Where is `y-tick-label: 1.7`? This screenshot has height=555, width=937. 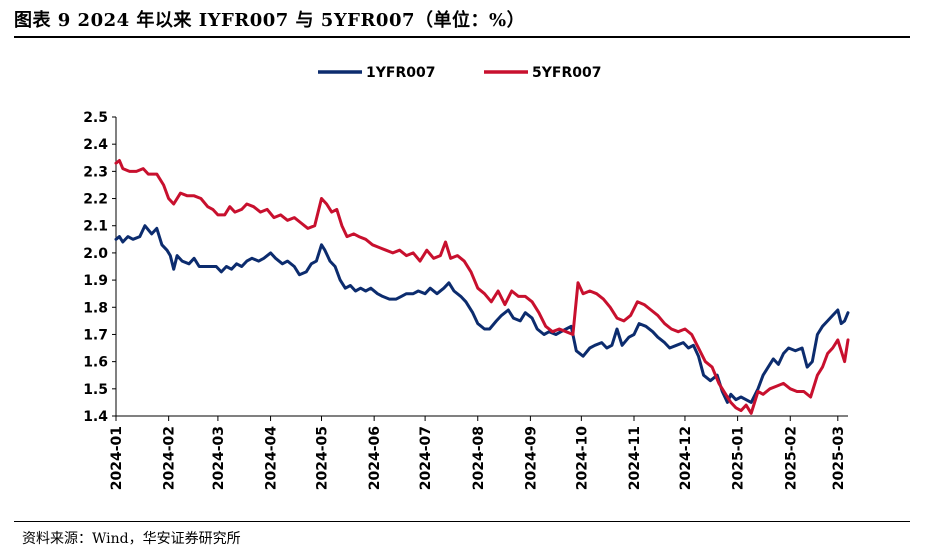
y-tick-label: 1.7 is located at coordinates (95, 335).